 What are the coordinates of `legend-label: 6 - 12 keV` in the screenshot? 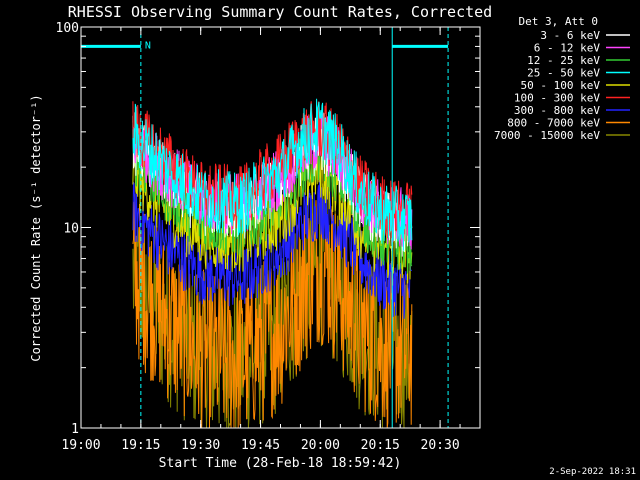 It's located at (567, 48).